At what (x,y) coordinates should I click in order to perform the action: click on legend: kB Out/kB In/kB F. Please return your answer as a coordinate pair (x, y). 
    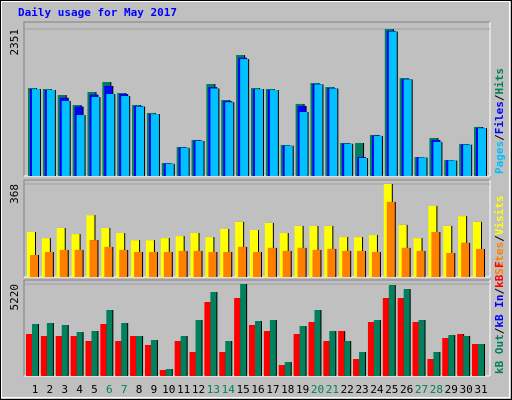
    Looking at the image, I should click on (499, 317).